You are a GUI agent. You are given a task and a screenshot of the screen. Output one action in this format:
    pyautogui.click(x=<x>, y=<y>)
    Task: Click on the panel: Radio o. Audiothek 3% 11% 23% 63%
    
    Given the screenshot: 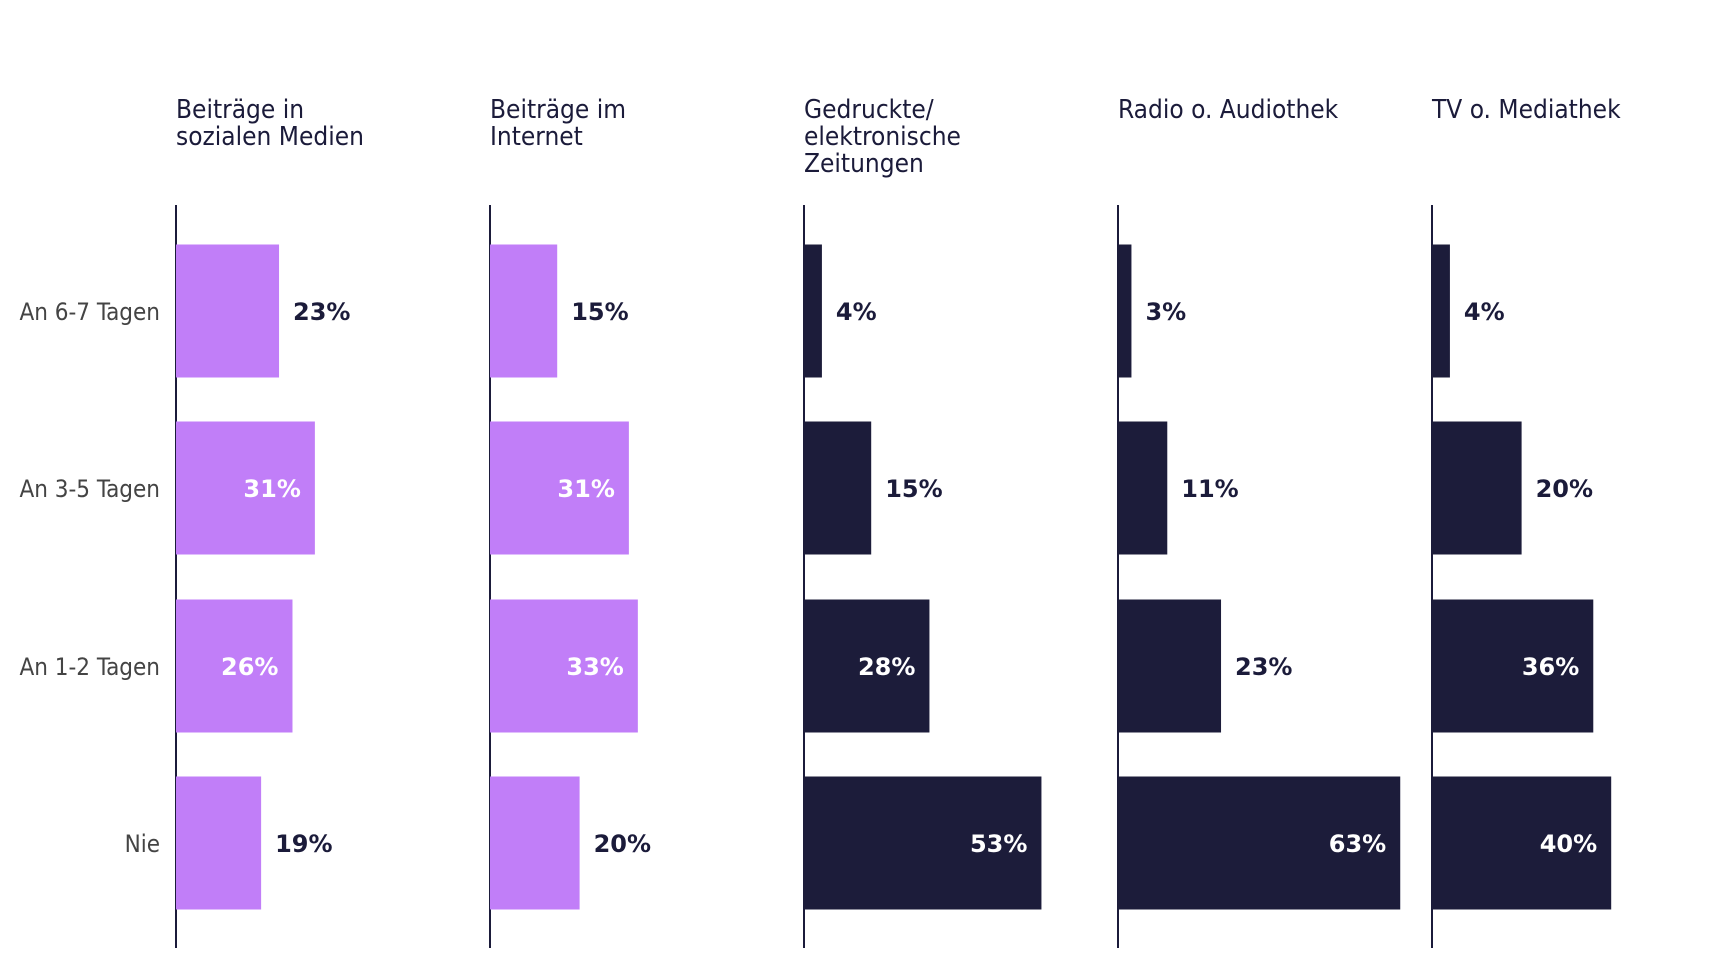 What is the action you would take?
    pyautogui.click(x=1259, y=521)
    